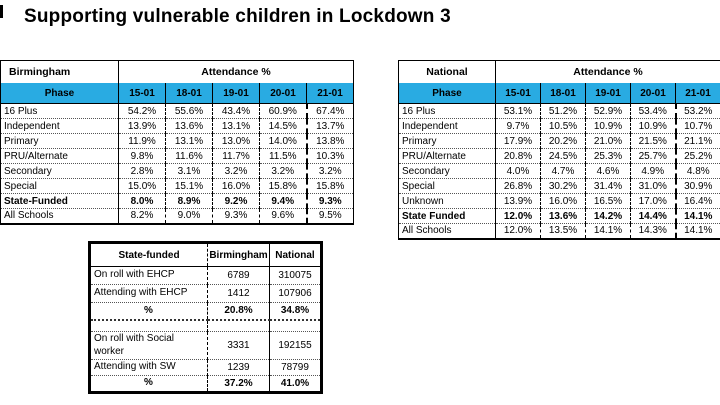 Image resolution: width=720 pixels, height=405 pixels. I want to click on national-header-row: Phase 15-01 18-01 19-01 20-01 21-01, so click(559, 93).